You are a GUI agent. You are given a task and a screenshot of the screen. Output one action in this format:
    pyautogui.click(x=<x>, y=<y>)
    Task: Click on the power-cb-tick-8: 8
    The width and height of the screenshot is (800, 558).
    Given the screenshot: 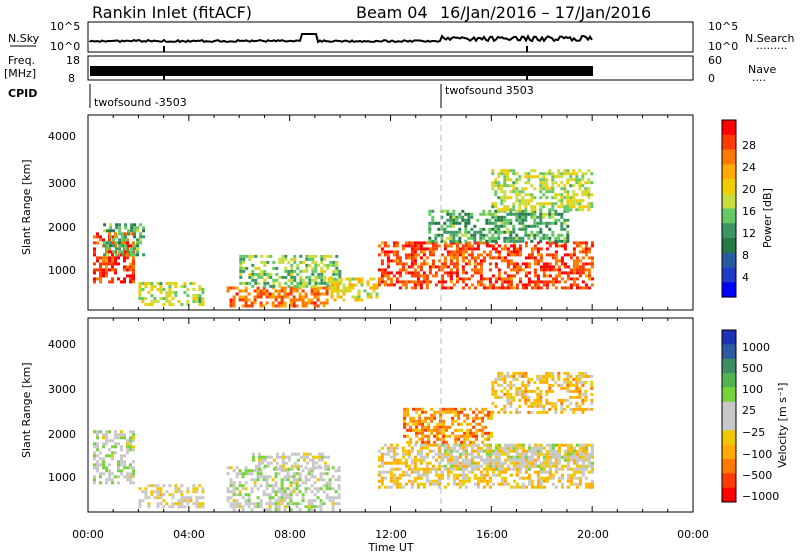 What is the action you would take?
    pyautogui.click(x=745, y=255)
    